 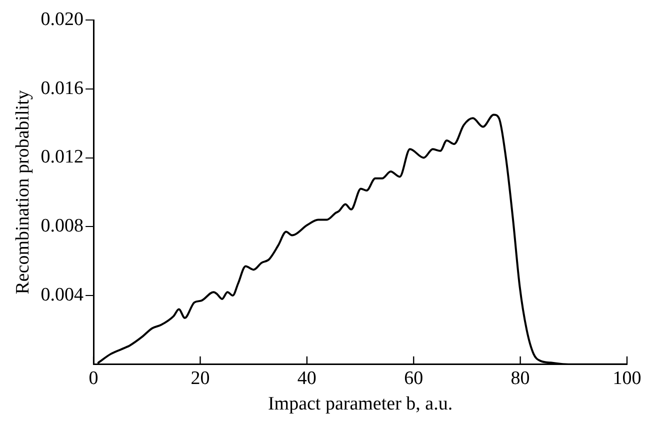 I want to click on x-tick-label: 60, so click(x=414, y=378).